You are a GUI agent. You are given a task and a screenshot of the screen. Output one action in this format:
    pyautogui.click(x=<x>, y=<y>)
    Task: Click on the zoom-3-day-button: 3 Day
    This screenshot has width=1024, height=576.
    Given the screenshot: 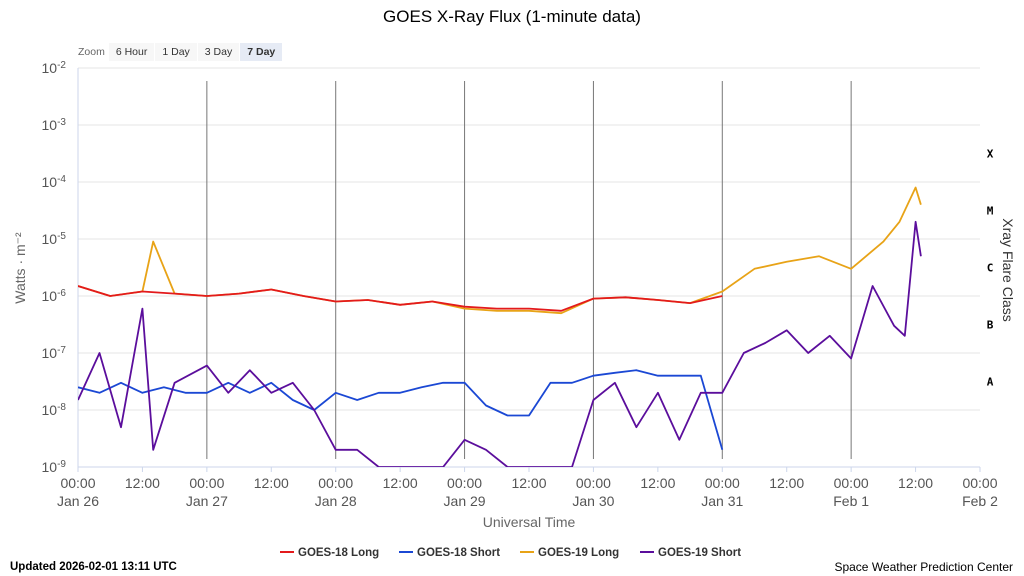 What is the action you would take?
    pyautogui.click(x=218, y=52)
    